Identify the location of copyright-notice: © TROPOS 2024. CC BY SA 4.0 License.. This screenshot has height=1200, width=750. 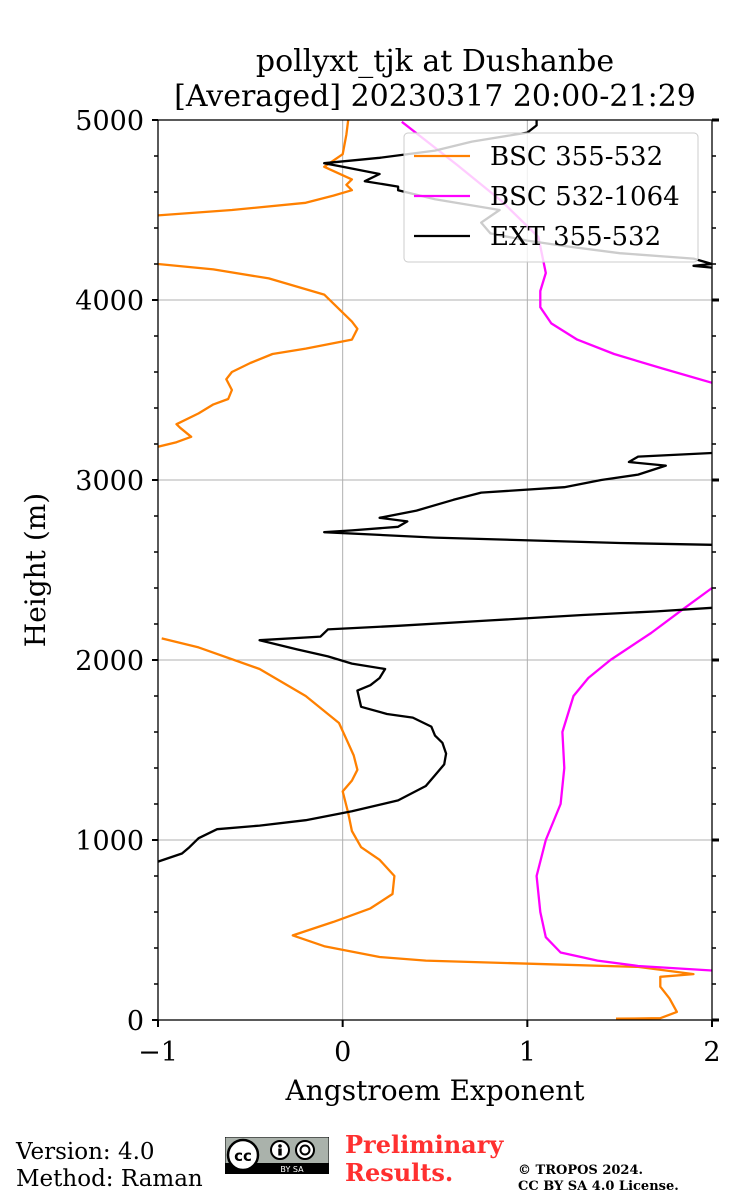
(598, 1179).